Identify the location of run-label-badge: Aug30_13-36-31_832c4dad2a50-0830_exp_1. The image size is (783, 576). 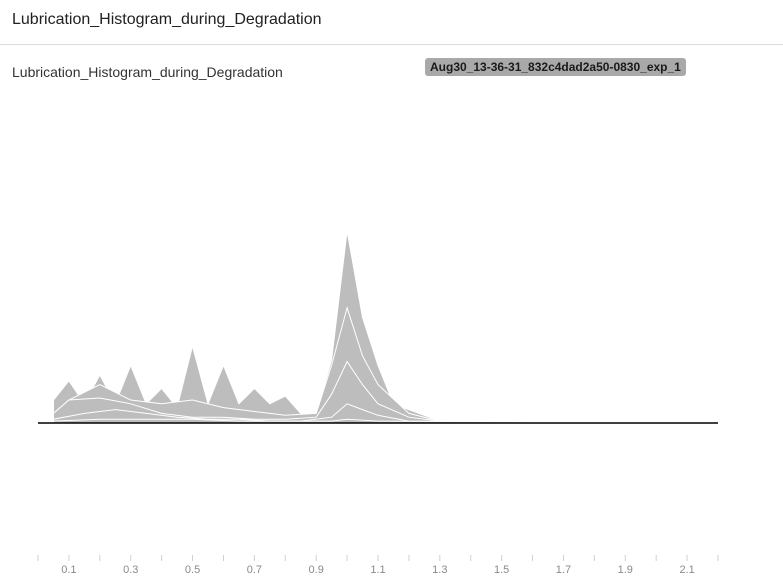
(555, 67).